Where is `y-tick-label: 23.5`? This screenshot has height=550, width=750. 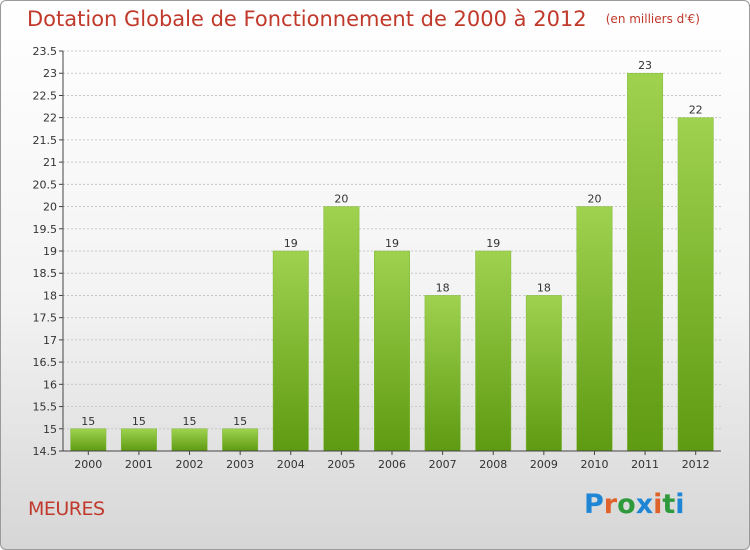
y-tick-label: 23.5 is located at coordinates (45, 51).